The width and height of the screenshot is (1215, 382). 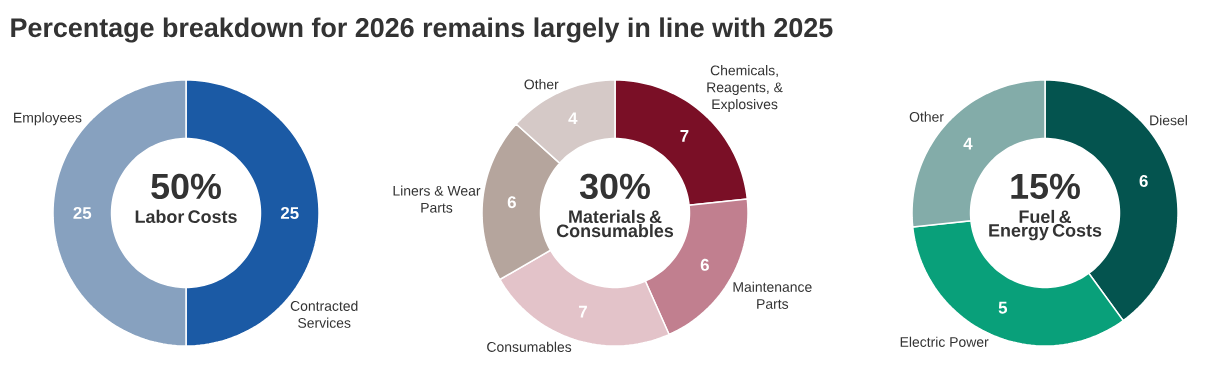 What do you see at coordinates (324, 314) in the screenshot?
I see `slice-label: Contracted Services` at bounding box center [324, 314].